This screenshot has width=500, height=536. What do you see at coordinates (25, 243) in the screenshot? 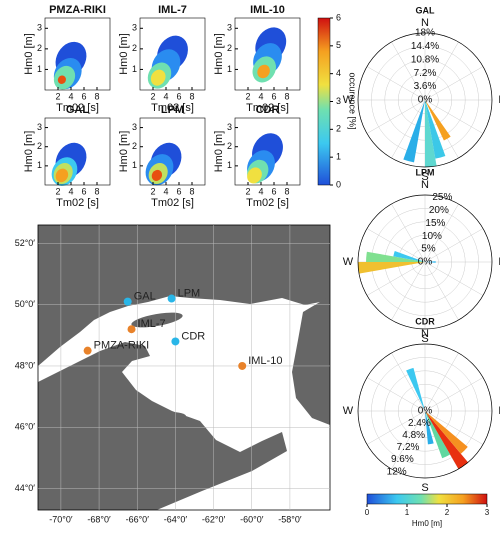
I see `y-tick-label: 52°0′` at bounding box center [25, 243].